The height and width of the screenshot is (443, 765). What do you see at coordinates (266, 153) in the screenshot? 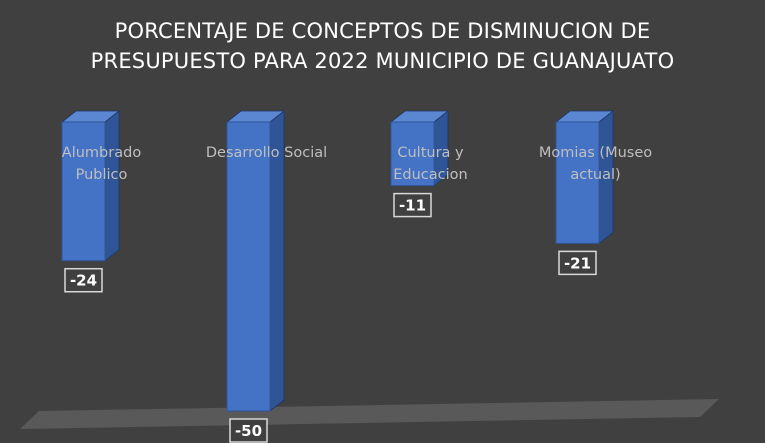
I see `category-label-1: Desarrollo Social` at bounding box center [266, 153].